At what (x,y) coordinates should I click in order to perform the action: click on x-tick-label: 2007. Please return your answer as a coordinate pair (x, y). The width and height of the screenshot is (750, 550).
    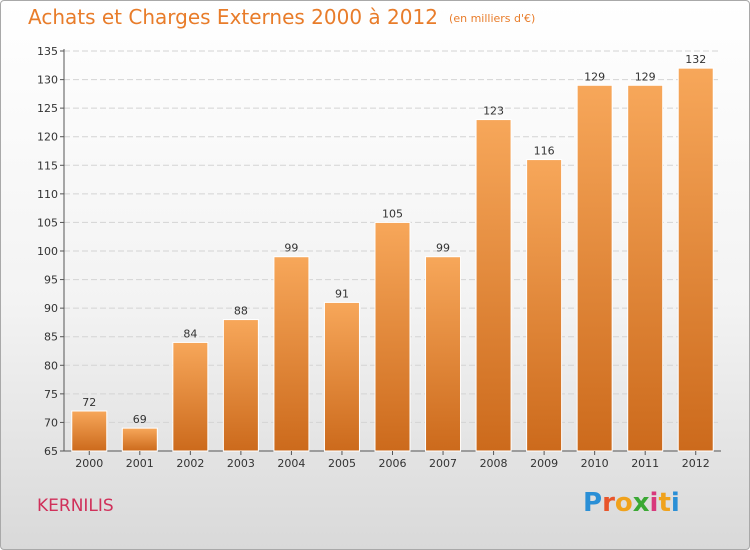
    Looking at the image, I should click on (443, 463).